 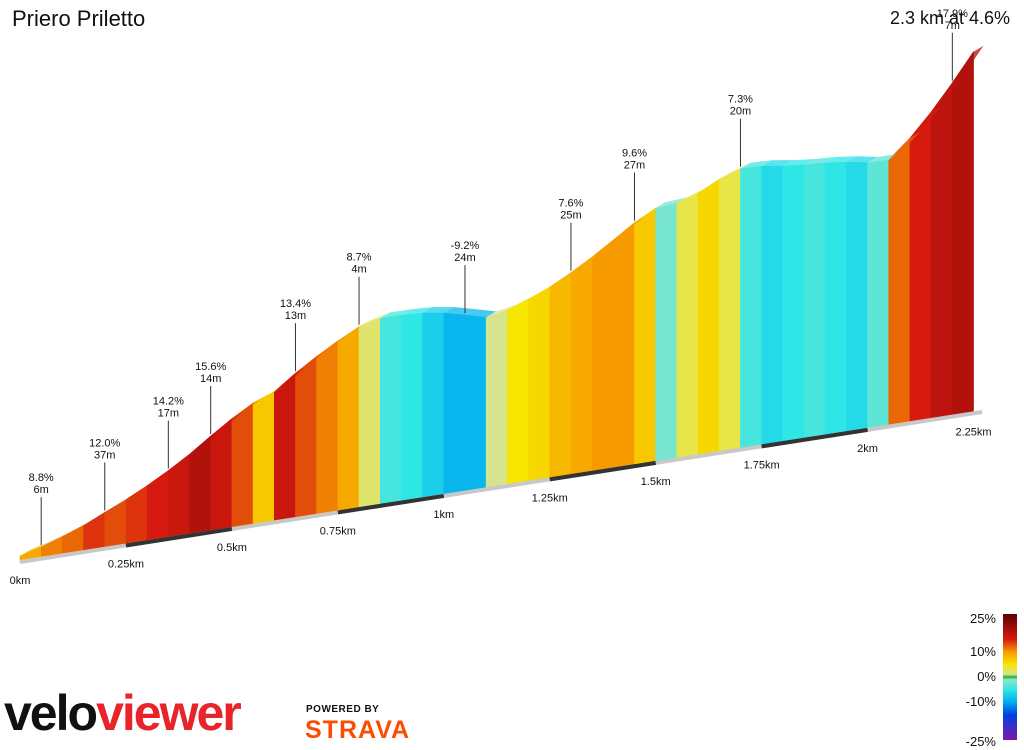 What do you see at coordinates (973, 432) in the screenshot?
I see `distance-tick-label: 2.25km` at bounding box center [973, 432].